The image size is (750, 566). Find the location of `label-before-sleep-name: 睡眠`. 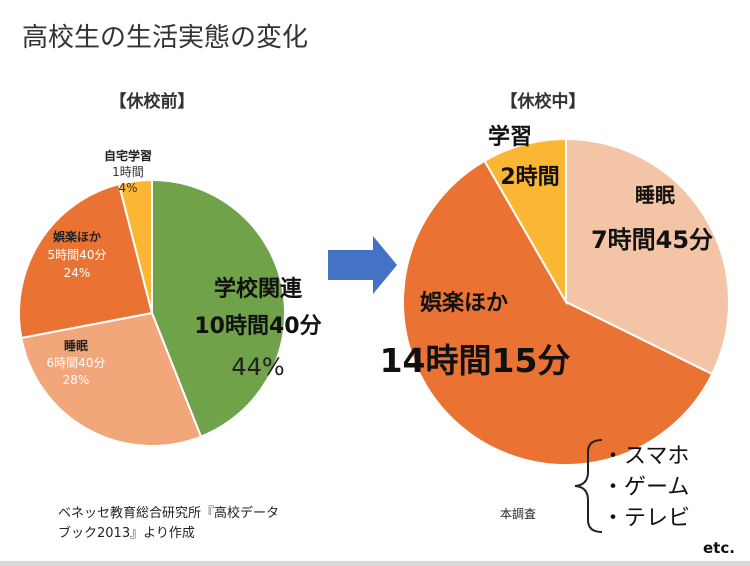

label-before-sleep-name: 睡眠 is located at coordinates (76, 345).